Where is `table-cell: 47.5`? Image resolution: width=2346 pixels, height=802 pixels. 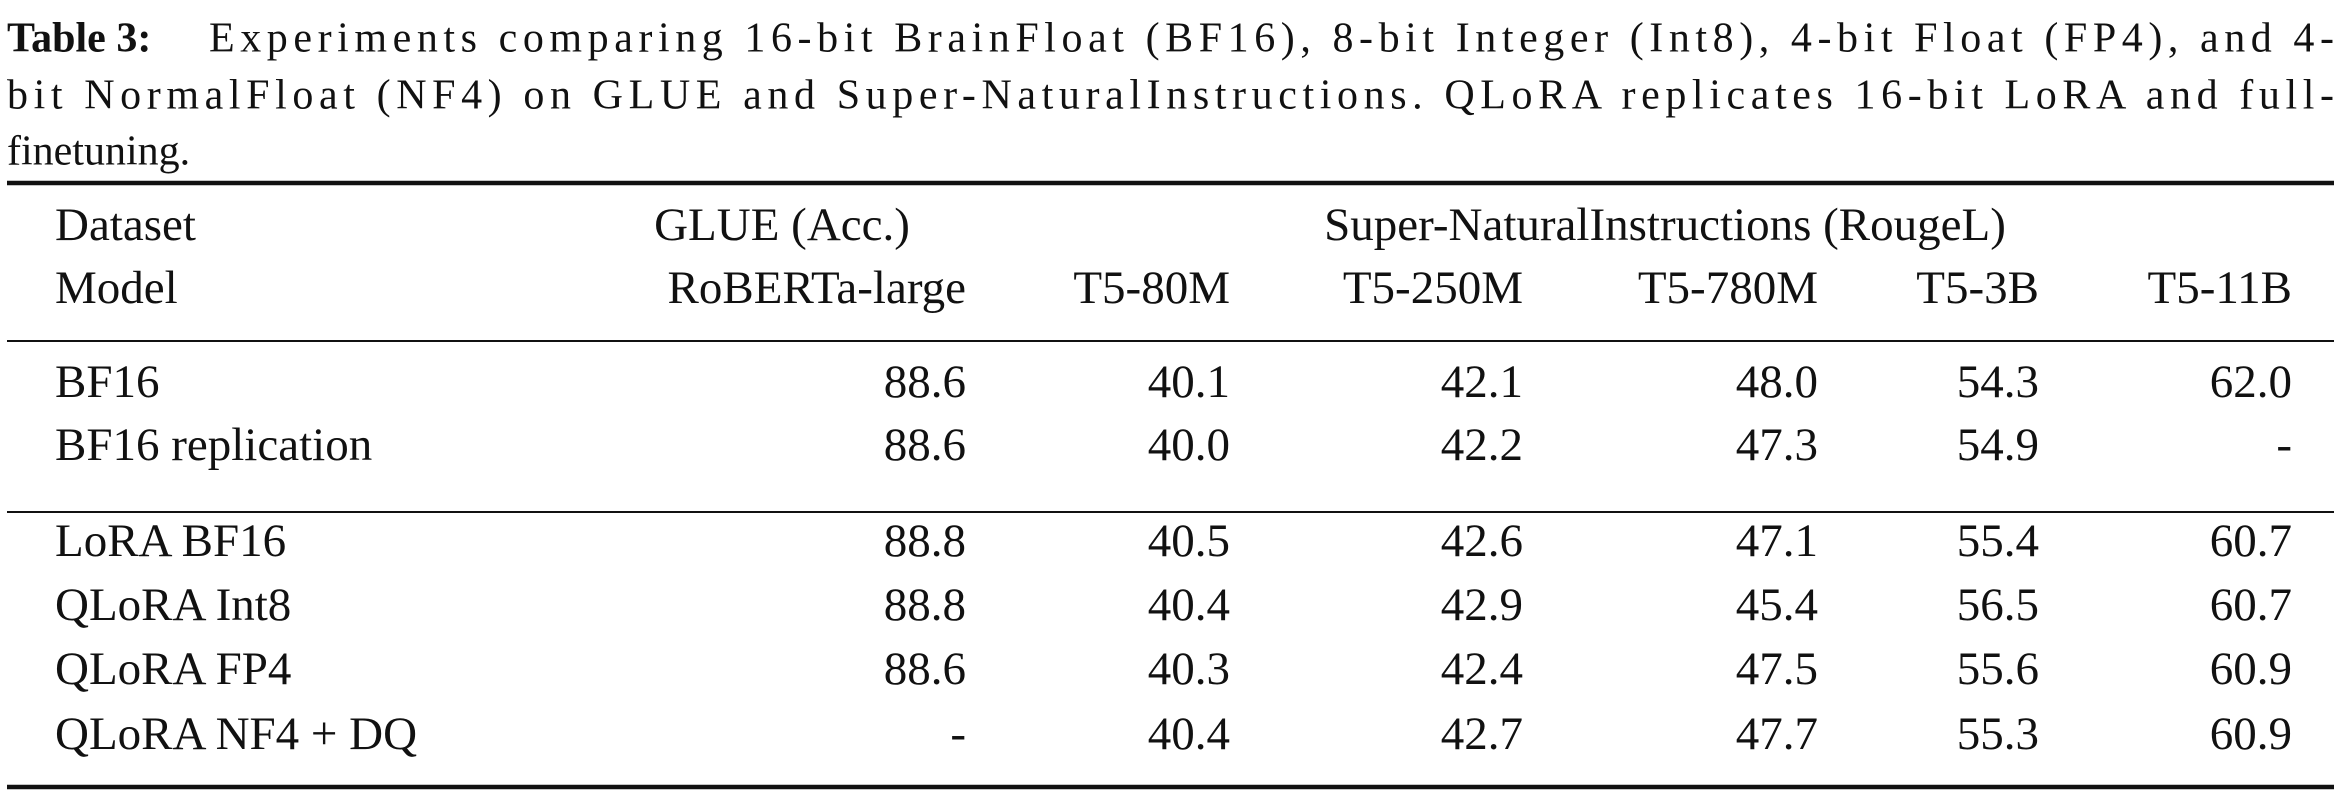 table-cell: 47.5 is located at coordinates (1777, 669).